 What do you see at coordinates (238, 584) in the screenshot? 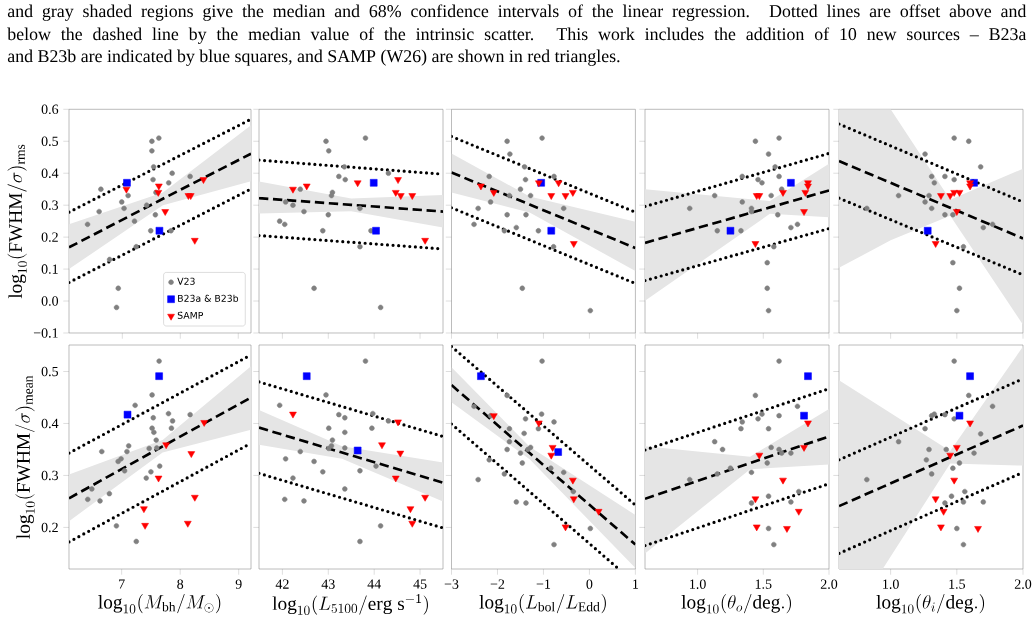
I see `x-tick-label: 9` at bounding box center [238, 584].